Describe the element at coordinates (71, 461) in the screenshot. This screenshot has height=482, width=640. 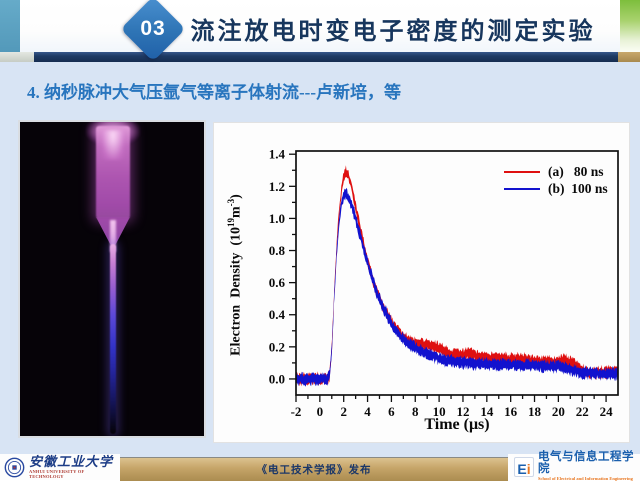
I see `university-name-cn: 安徽工业大学` at that location.